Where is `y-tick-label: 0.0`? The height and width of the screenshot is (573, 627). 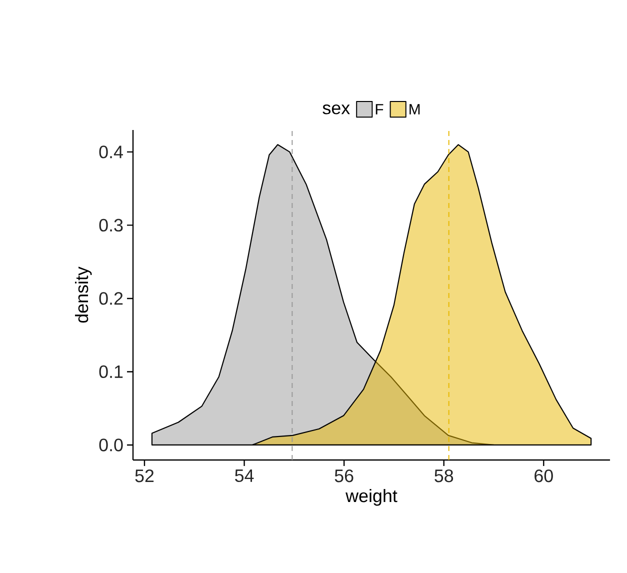 y-tick-label: 0.0 is located at coordinates (111, 445).